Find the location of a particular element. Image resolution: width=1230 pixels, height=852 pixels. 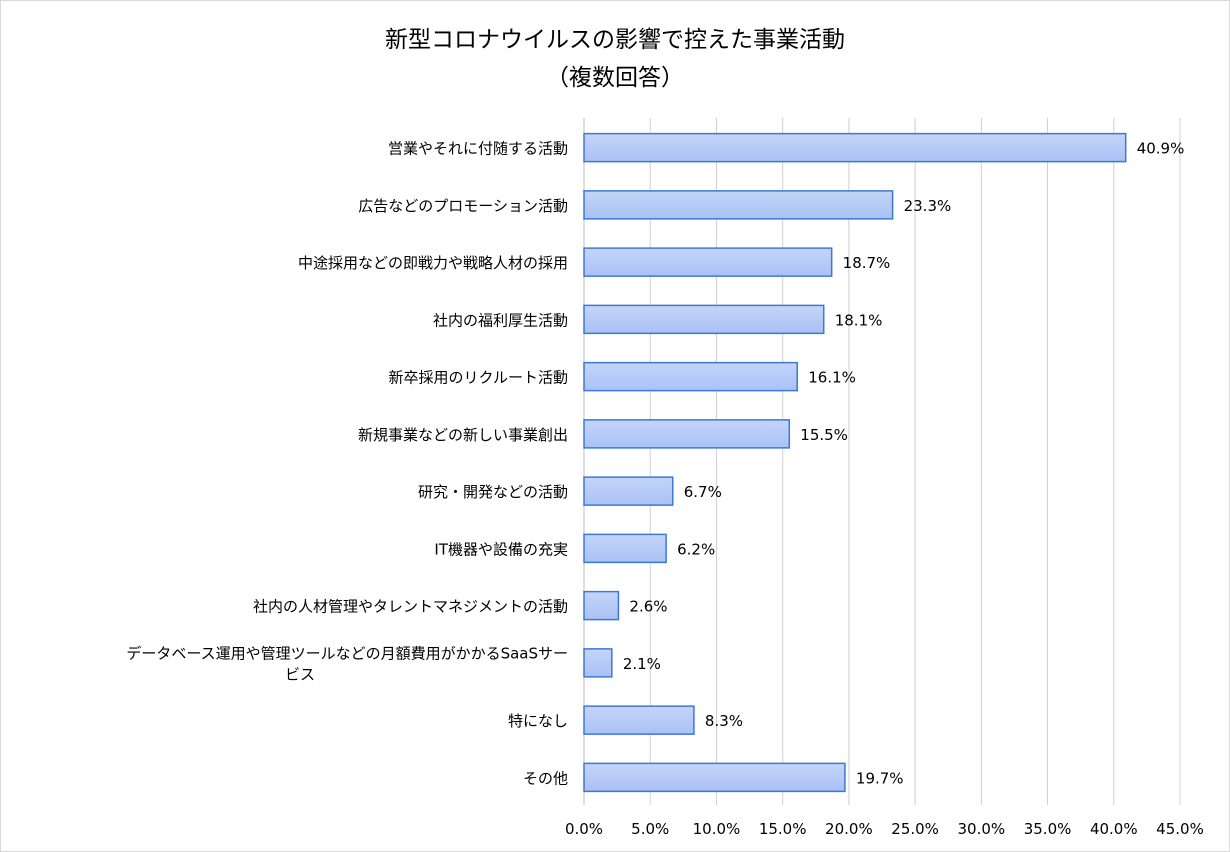

category-label: データベース運用や管理ツールなどの月額費用がかかるSaaSサー is located at coordinates (347, 653).